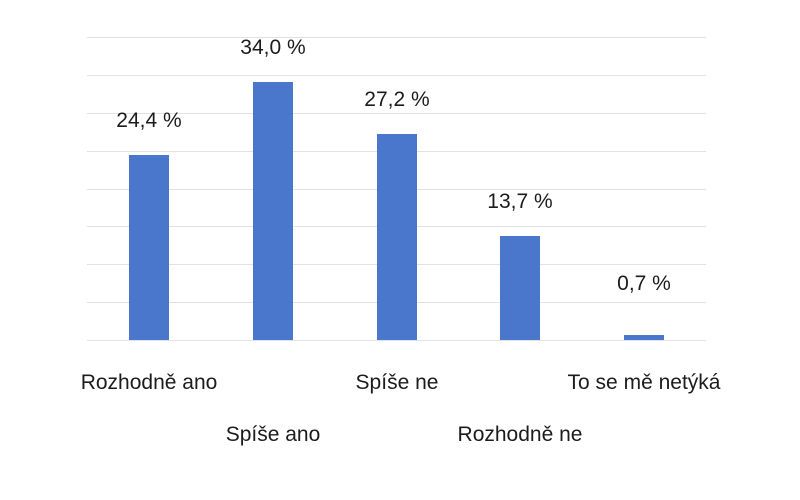 Image resolution: width=800 pixels, height=500 pixels. Describe the element at coordinates (273, 47) in the screenshot. I see `value-label: 34,0 %` at that location.